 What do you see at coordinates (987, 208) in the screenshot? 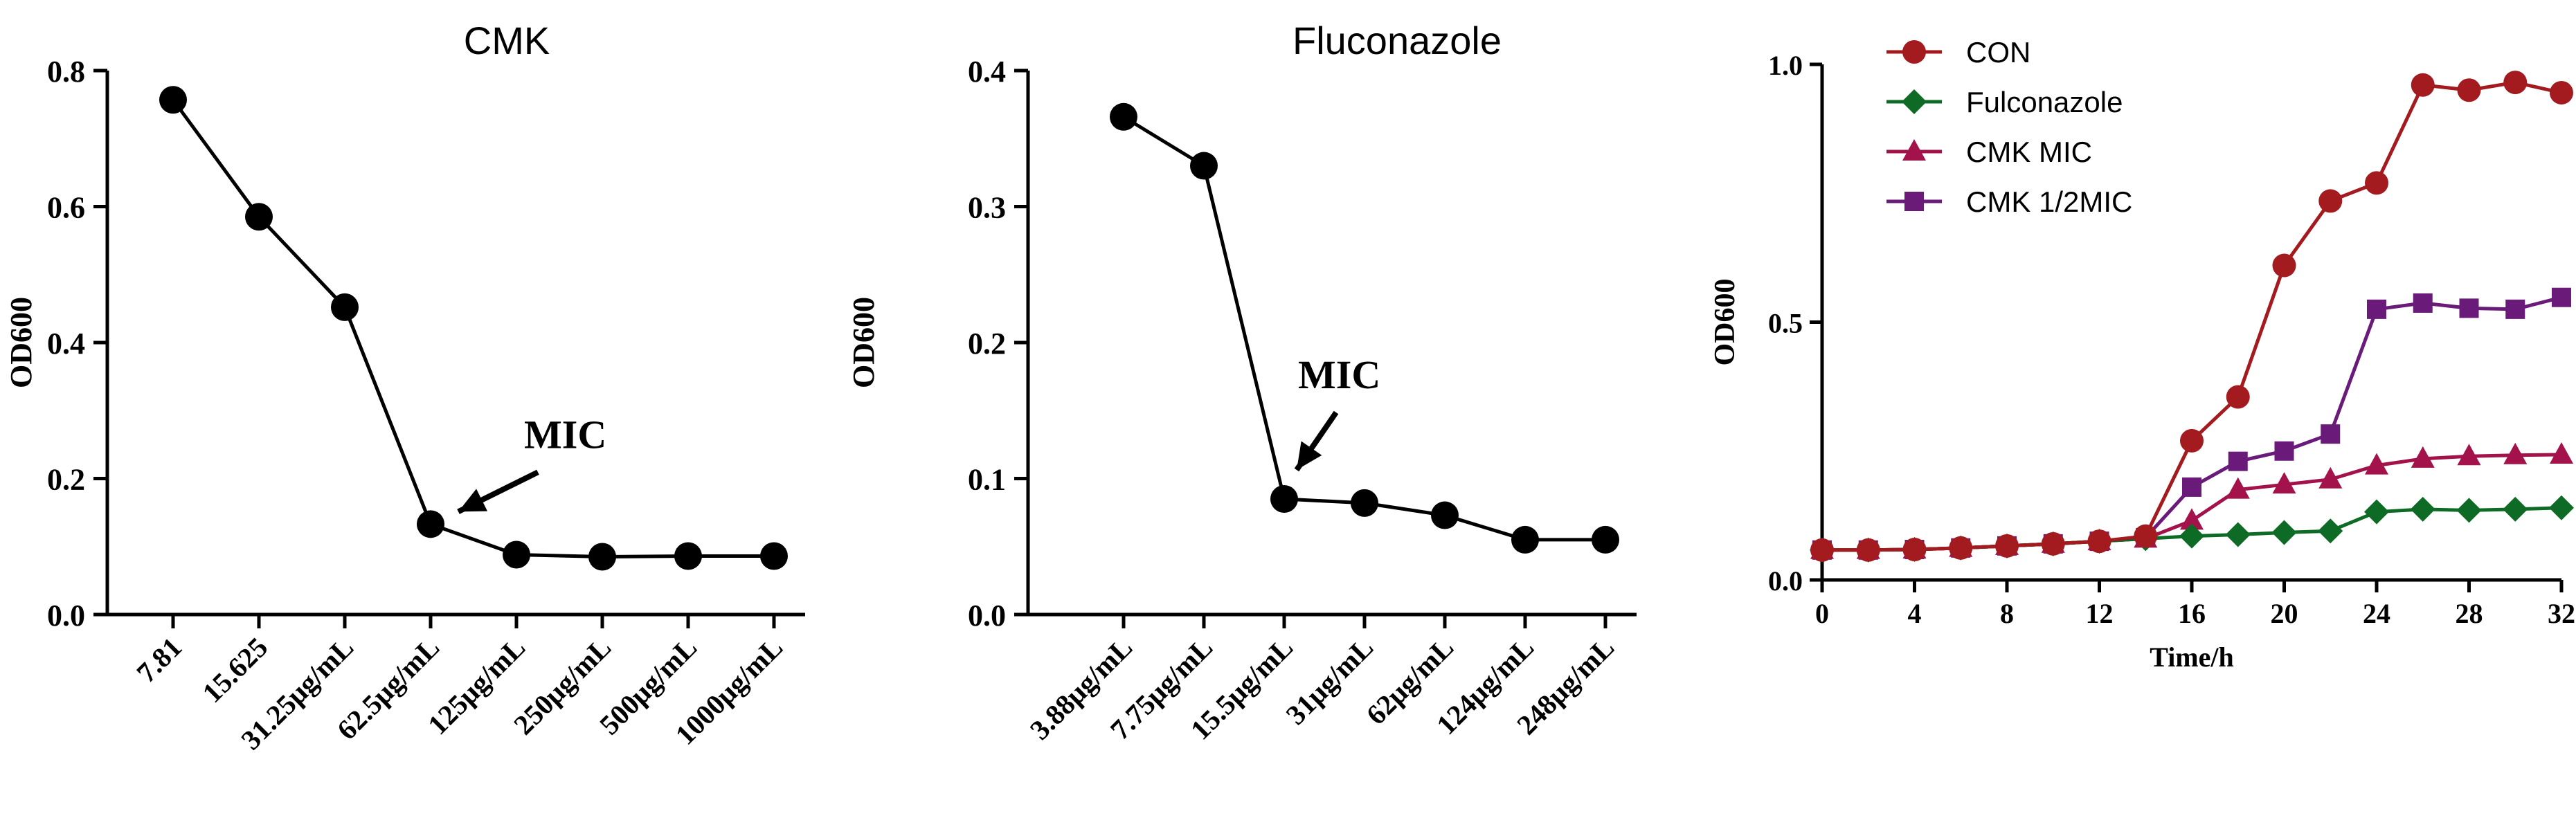
I see `y-tick-label: 0.3` at bounding box center [987, 208].